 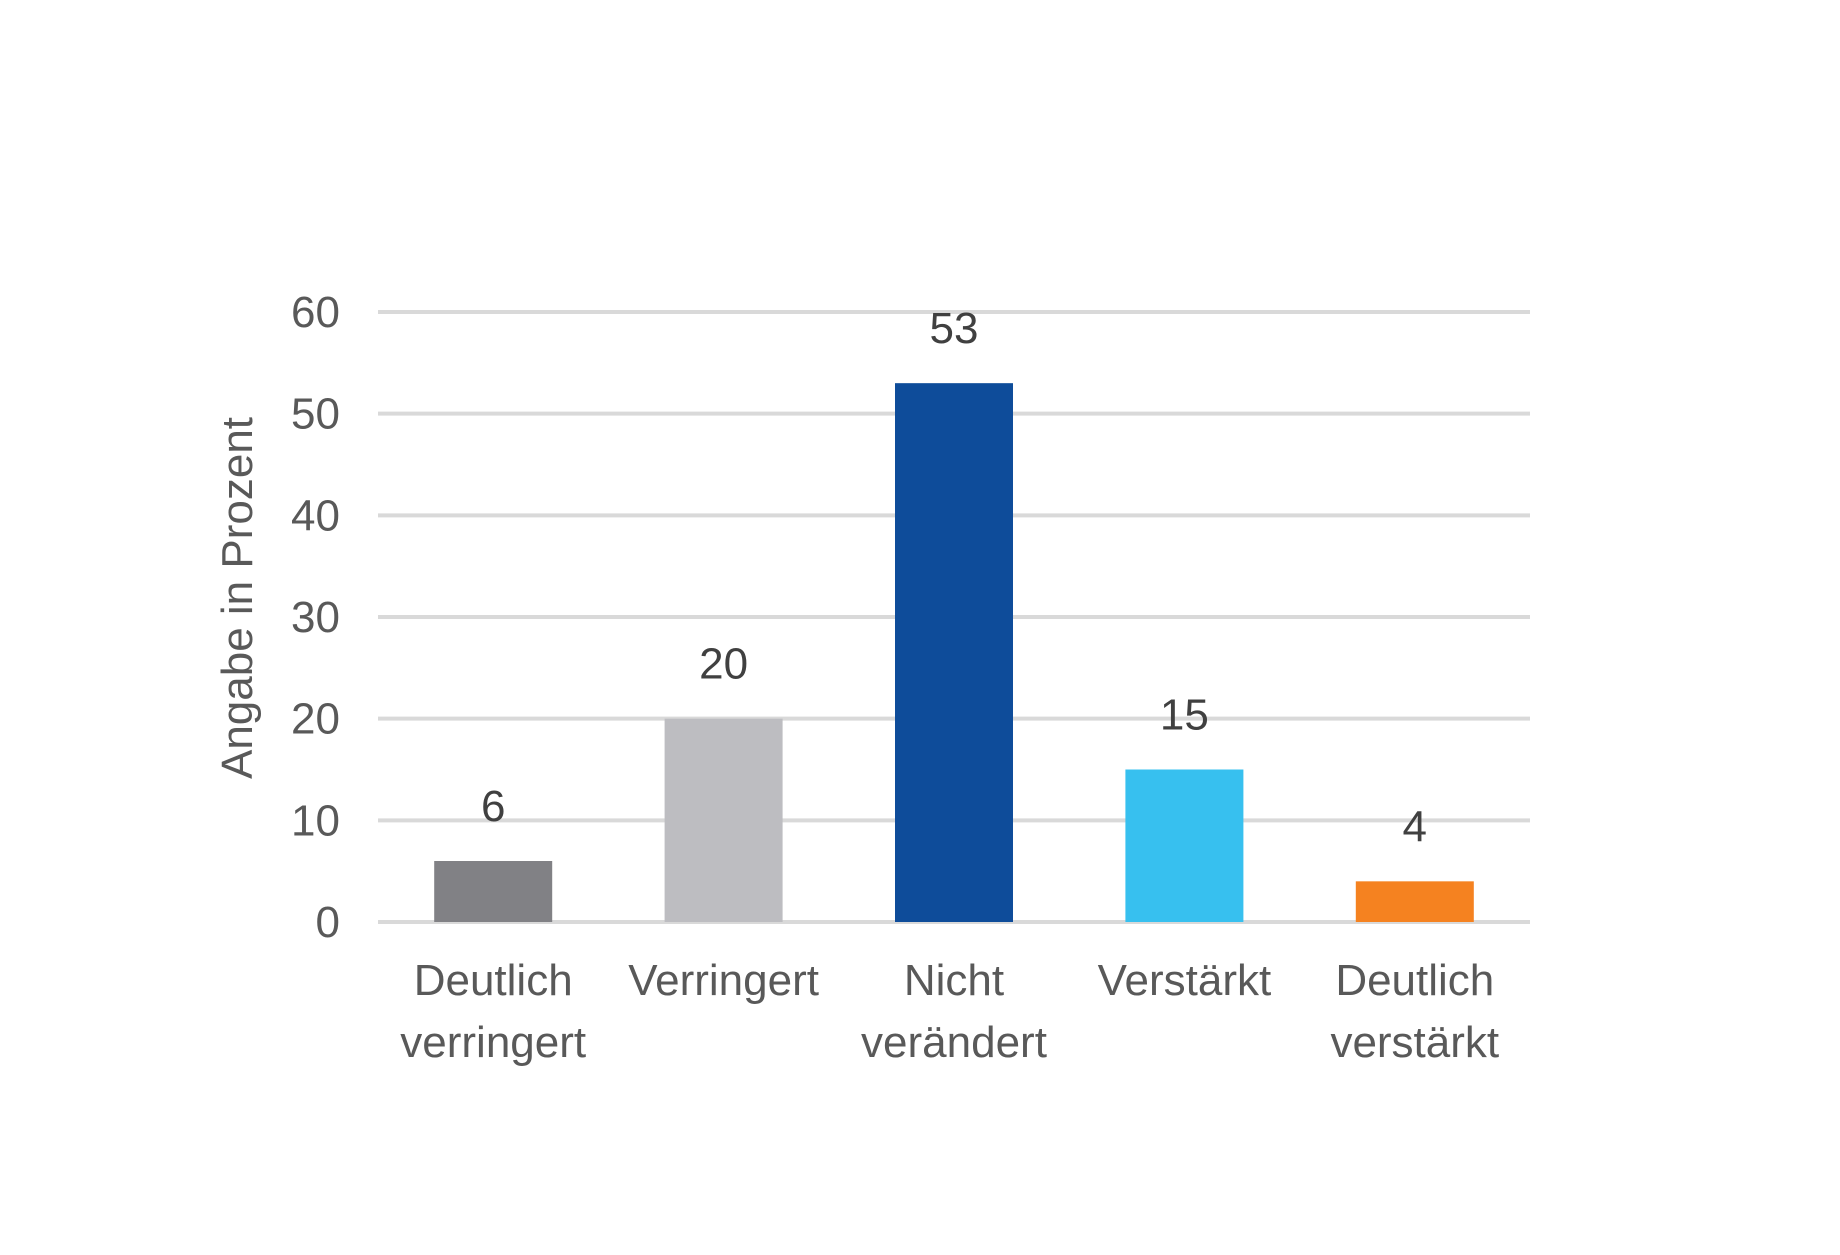 I want to click on x-category-label: Verstärkt, so click(x=1185, y=980).